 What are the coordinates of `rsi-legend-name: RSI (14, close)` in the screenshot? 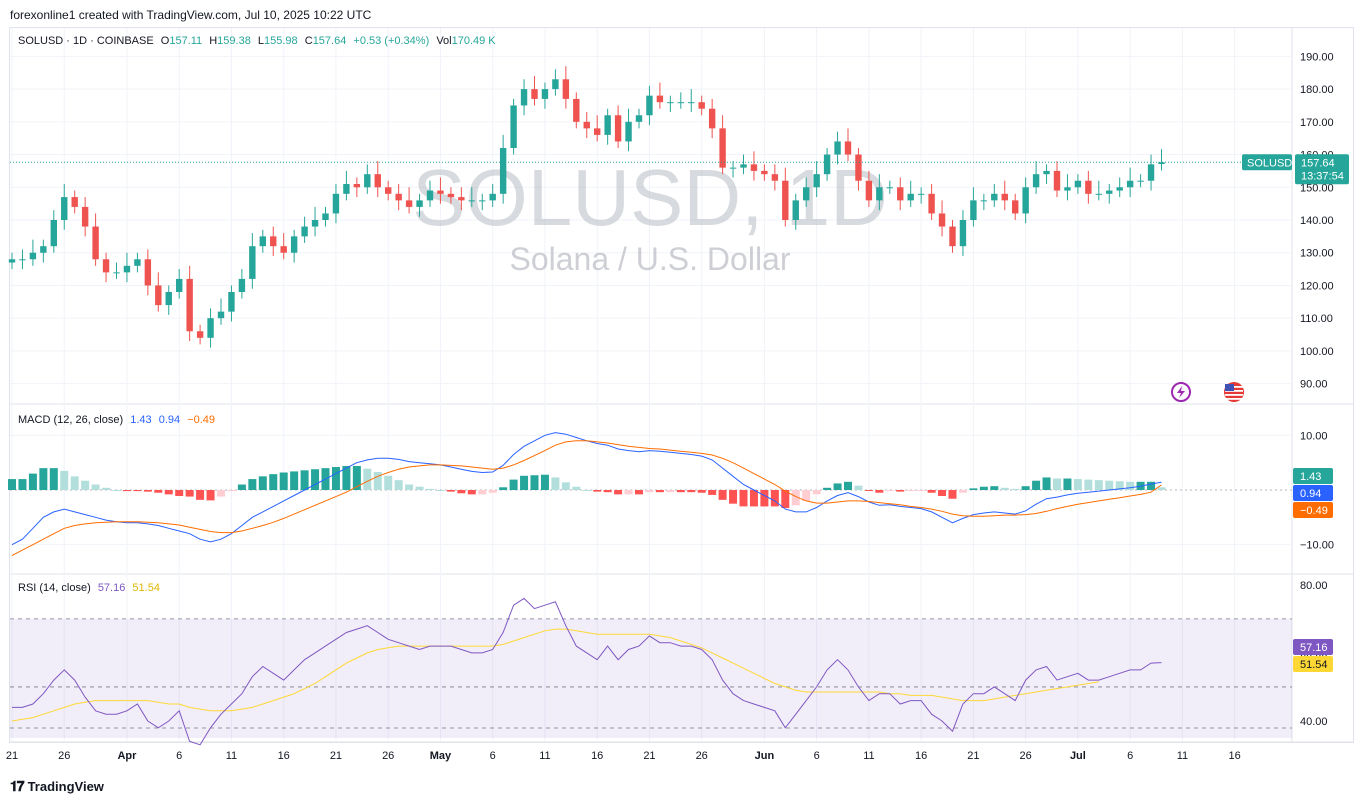 It's located at (54, 588).